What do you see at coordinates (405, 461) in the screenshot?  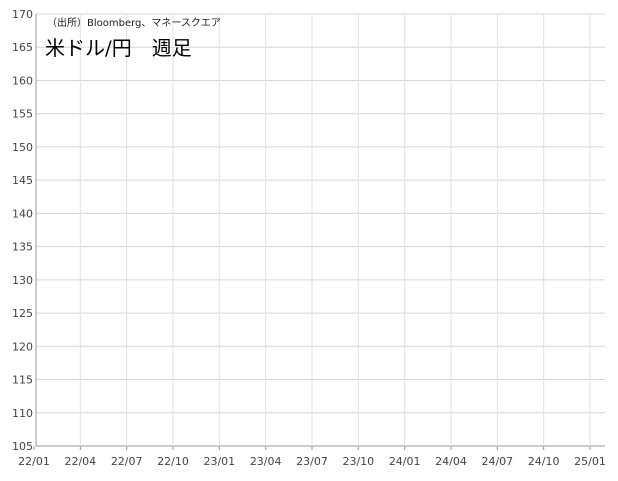 I see `x-tick-label: 24/01` at bounding box center [405, 461].